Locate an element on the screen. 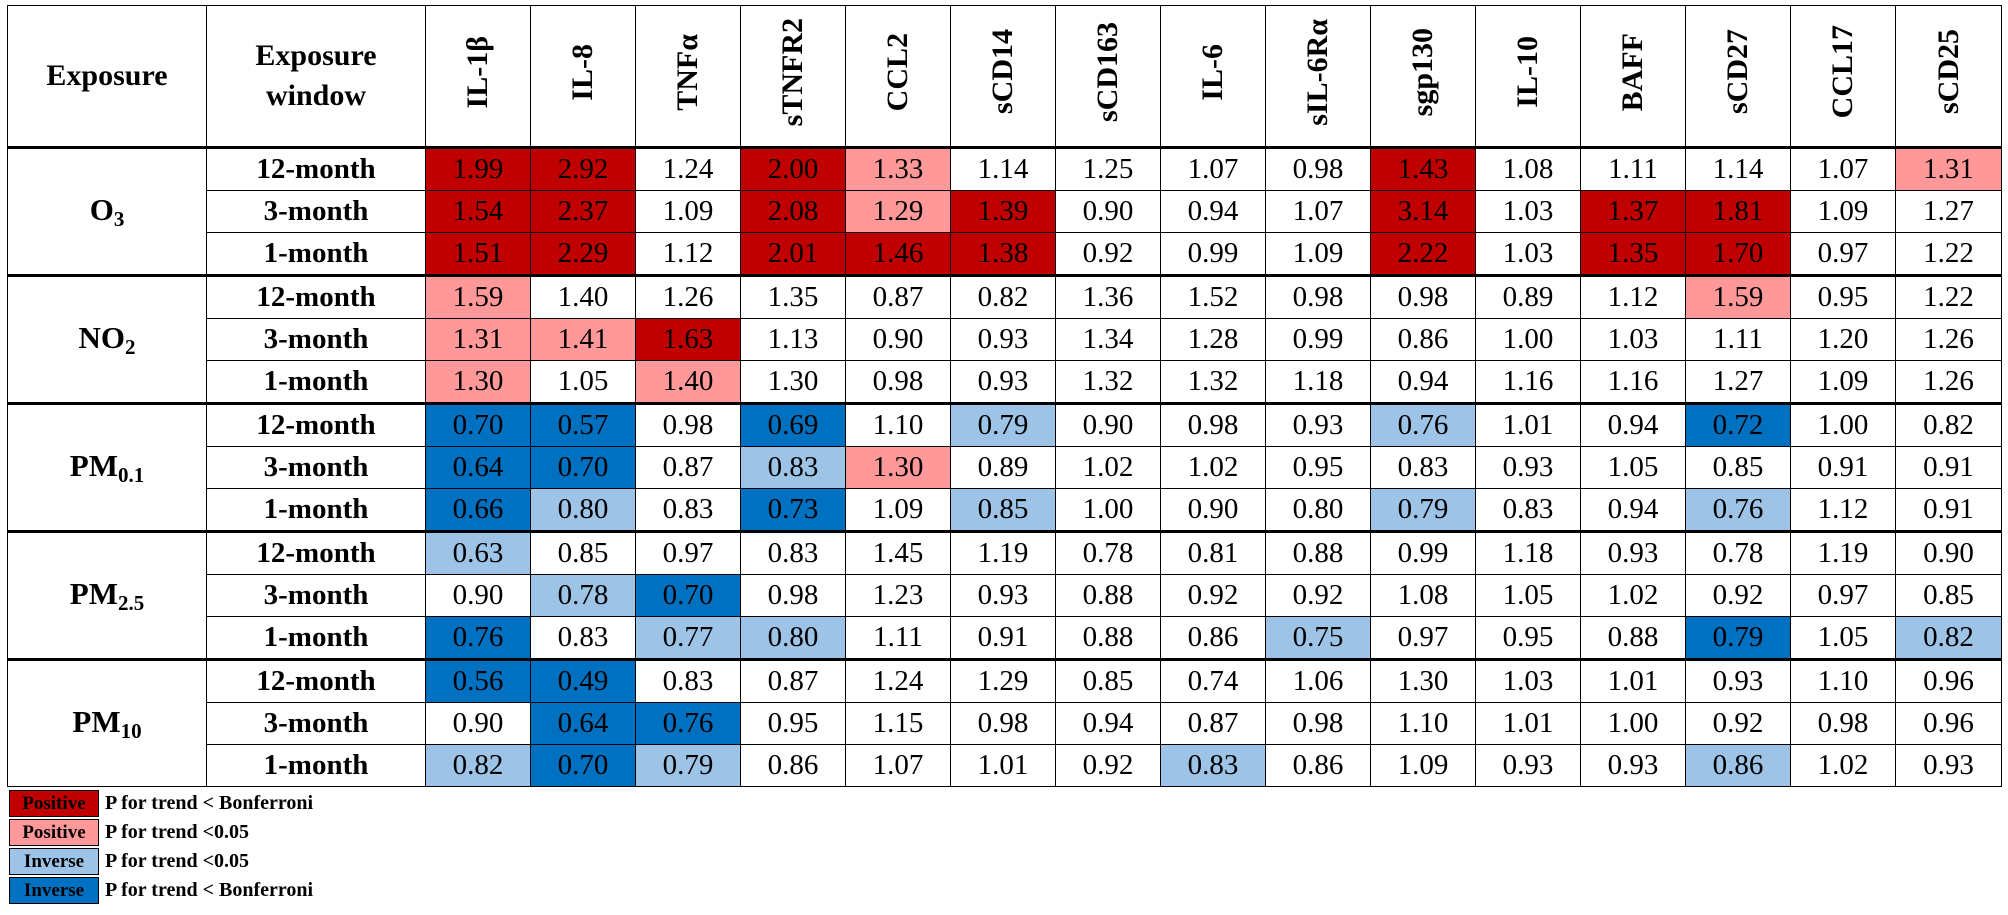 This screenshot has width=2008, height=915. heatmap-cell: 1.06 is located at coordinates (1318, 680).